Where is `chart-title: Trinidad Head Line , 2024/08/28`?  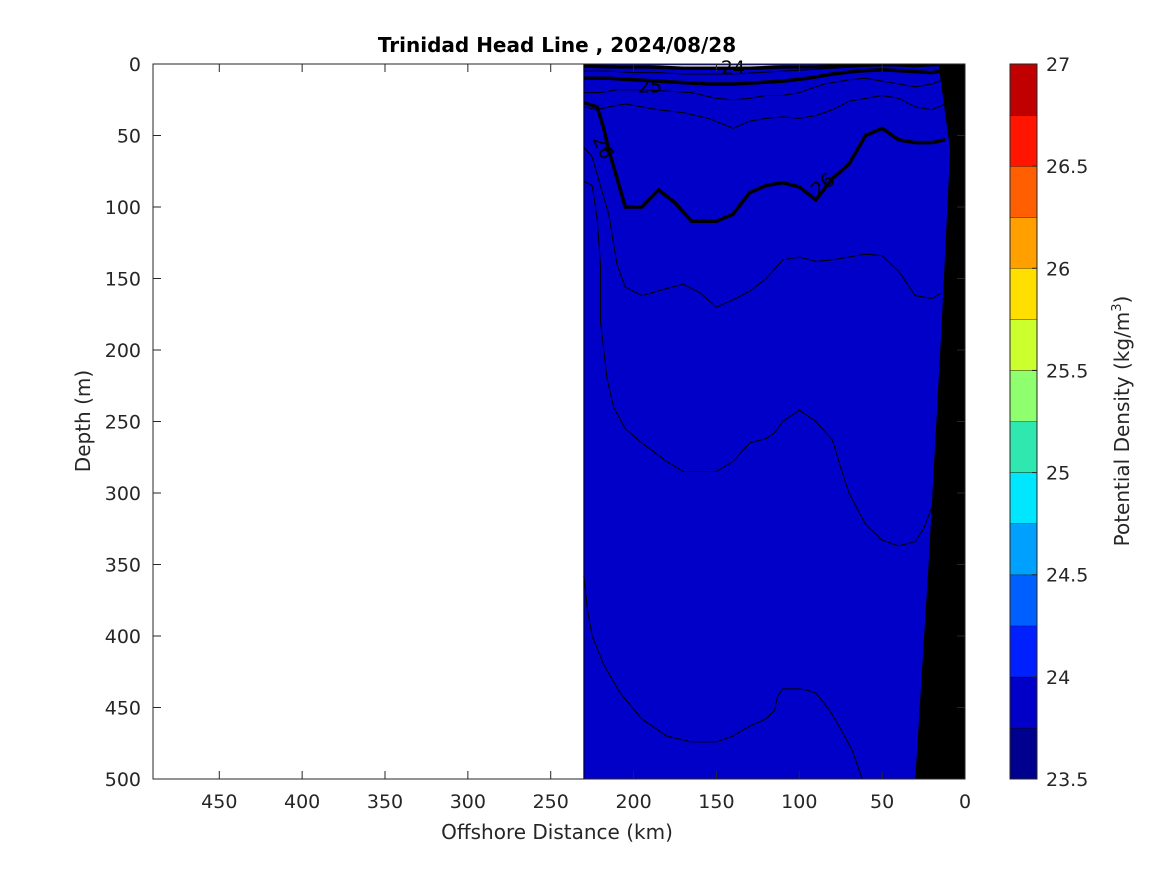
chart-title: Trinidad Head Line , 2024/08/28 is located at coordinates (557, 45).